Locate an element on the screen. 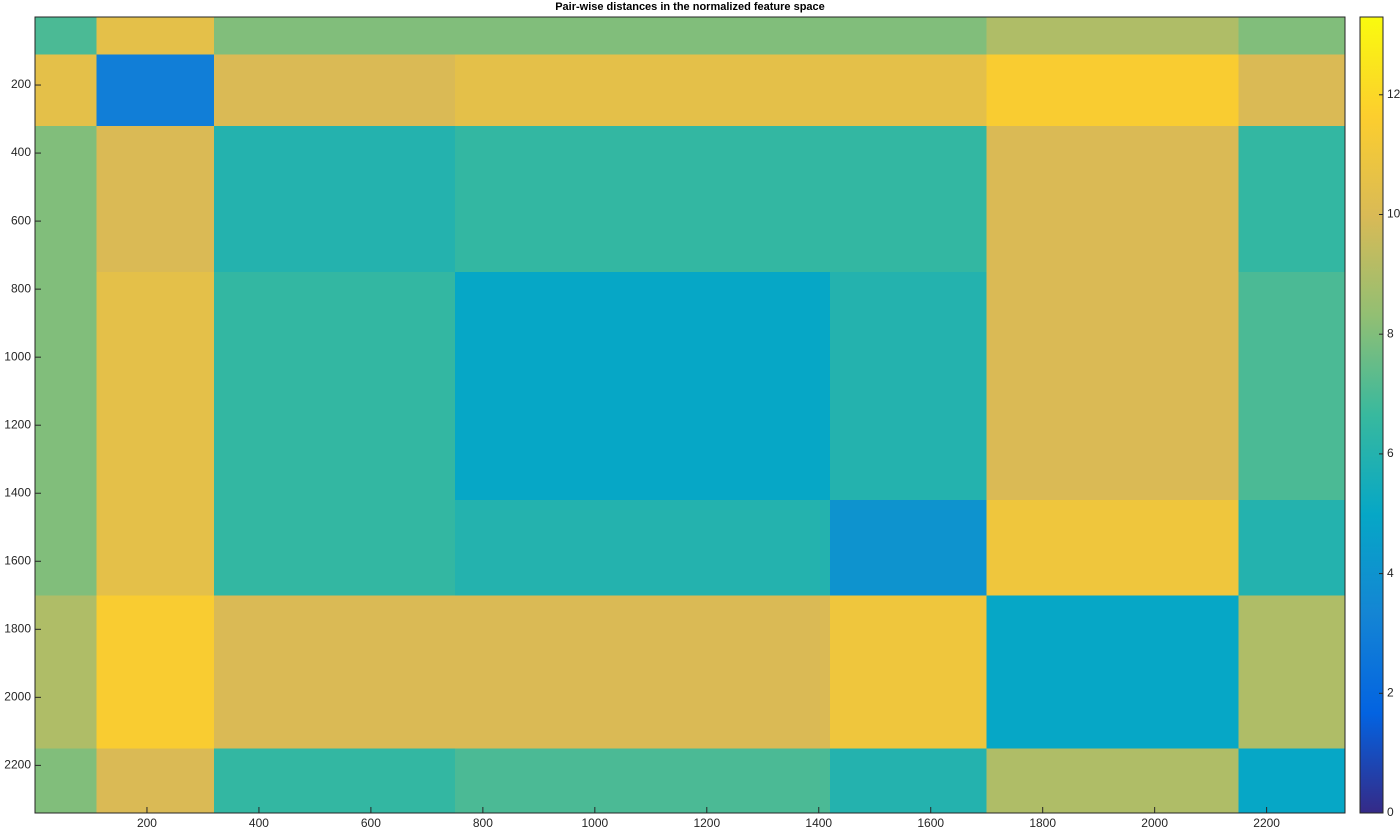 The image size is (1400, 831). y-tick-label: 1200 is located at coordinates (17, 424).